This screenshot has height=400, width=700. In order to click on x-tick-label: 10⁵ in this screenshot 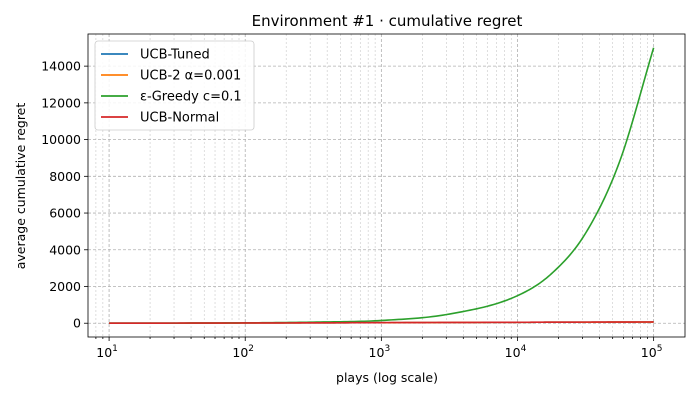, I will do `click(652, 352)`.